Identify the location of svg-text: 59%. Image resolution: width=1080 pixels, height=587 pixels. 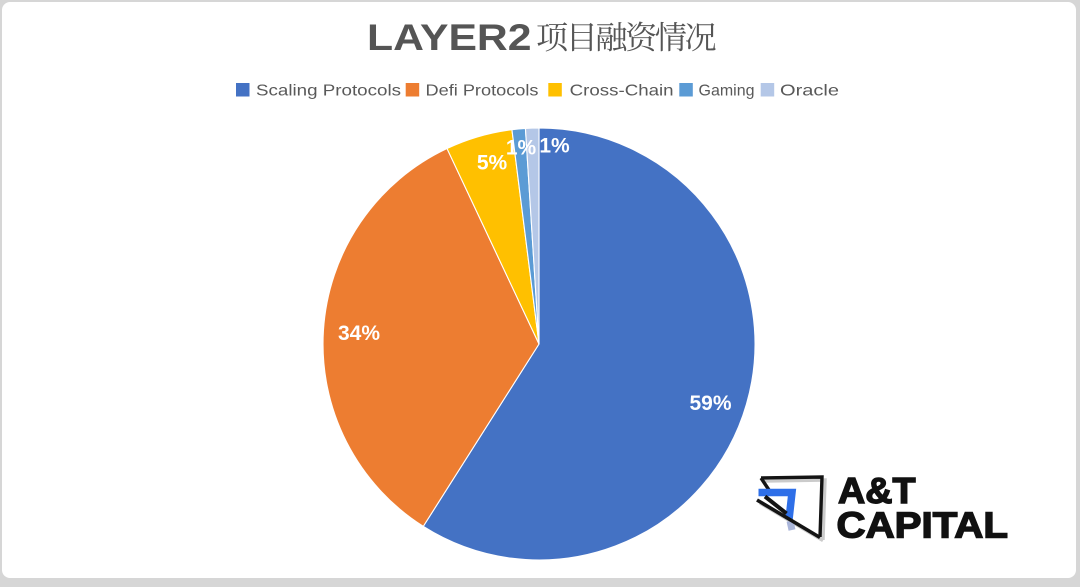
(710, 403).